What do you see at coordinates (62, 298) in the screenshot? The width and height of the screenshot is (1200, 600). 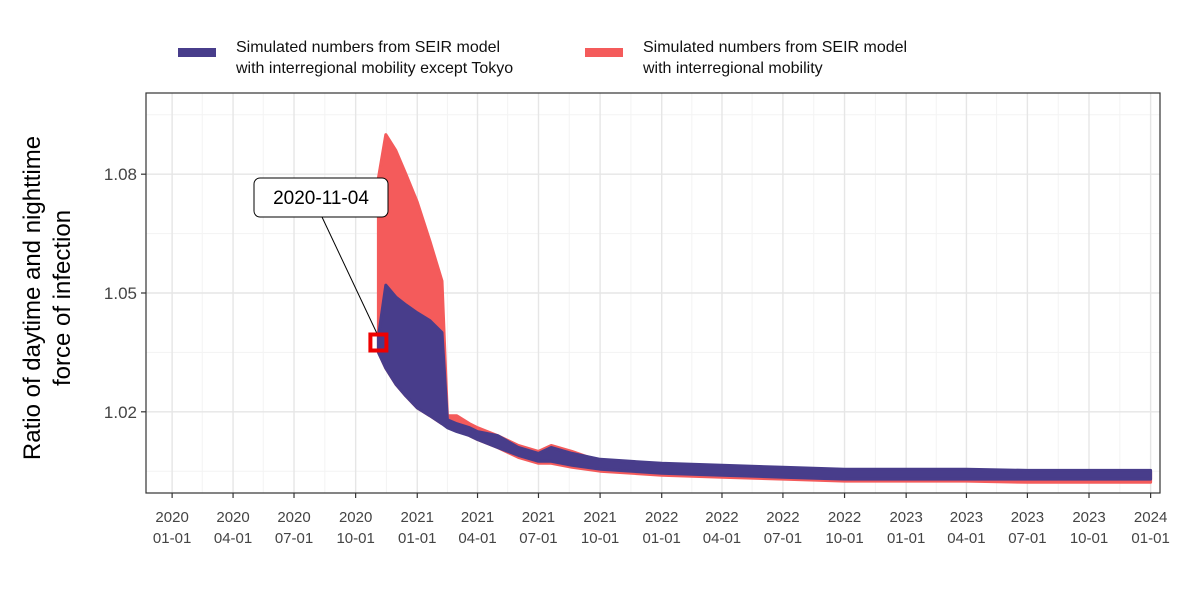 I see `y-axis-title-line2: force of infection` at bounding box center [62, 298].